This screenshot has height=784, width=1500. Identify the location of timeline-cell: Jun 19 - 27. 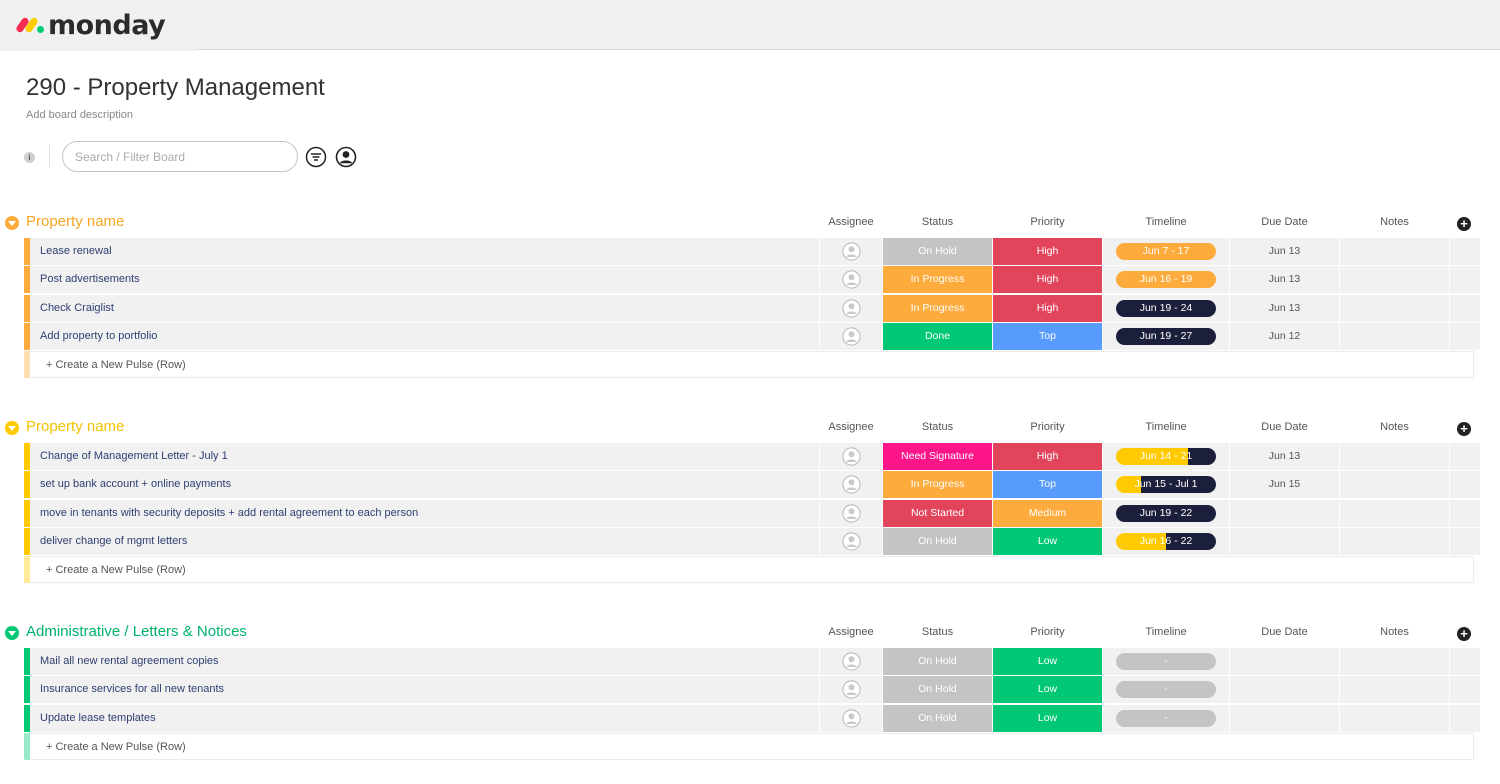
(1166, 336).